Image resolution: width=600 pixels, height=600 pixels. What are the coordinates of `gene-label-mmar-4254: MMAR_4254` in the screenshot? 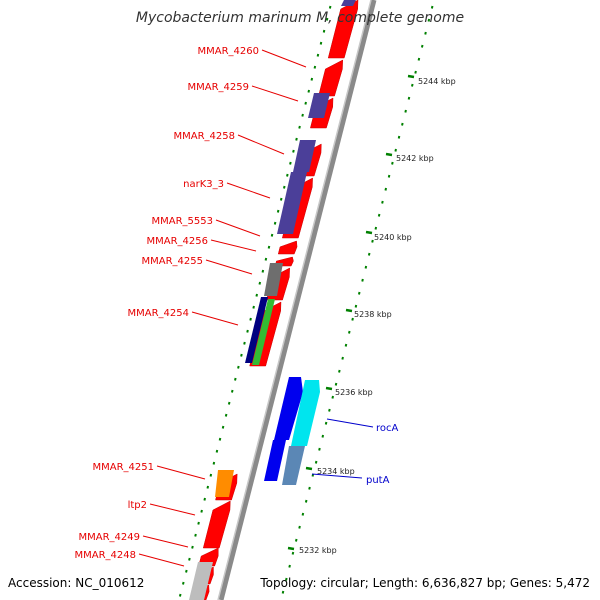 It's located at (159, 313).